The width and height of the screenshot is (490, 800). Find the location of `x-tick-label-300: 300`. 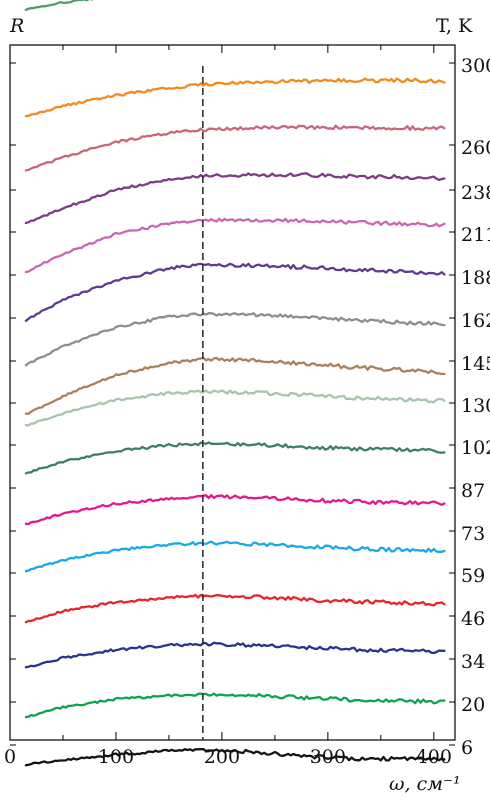

x-tick-label-300: 300 is located at coordinates (328, 757).